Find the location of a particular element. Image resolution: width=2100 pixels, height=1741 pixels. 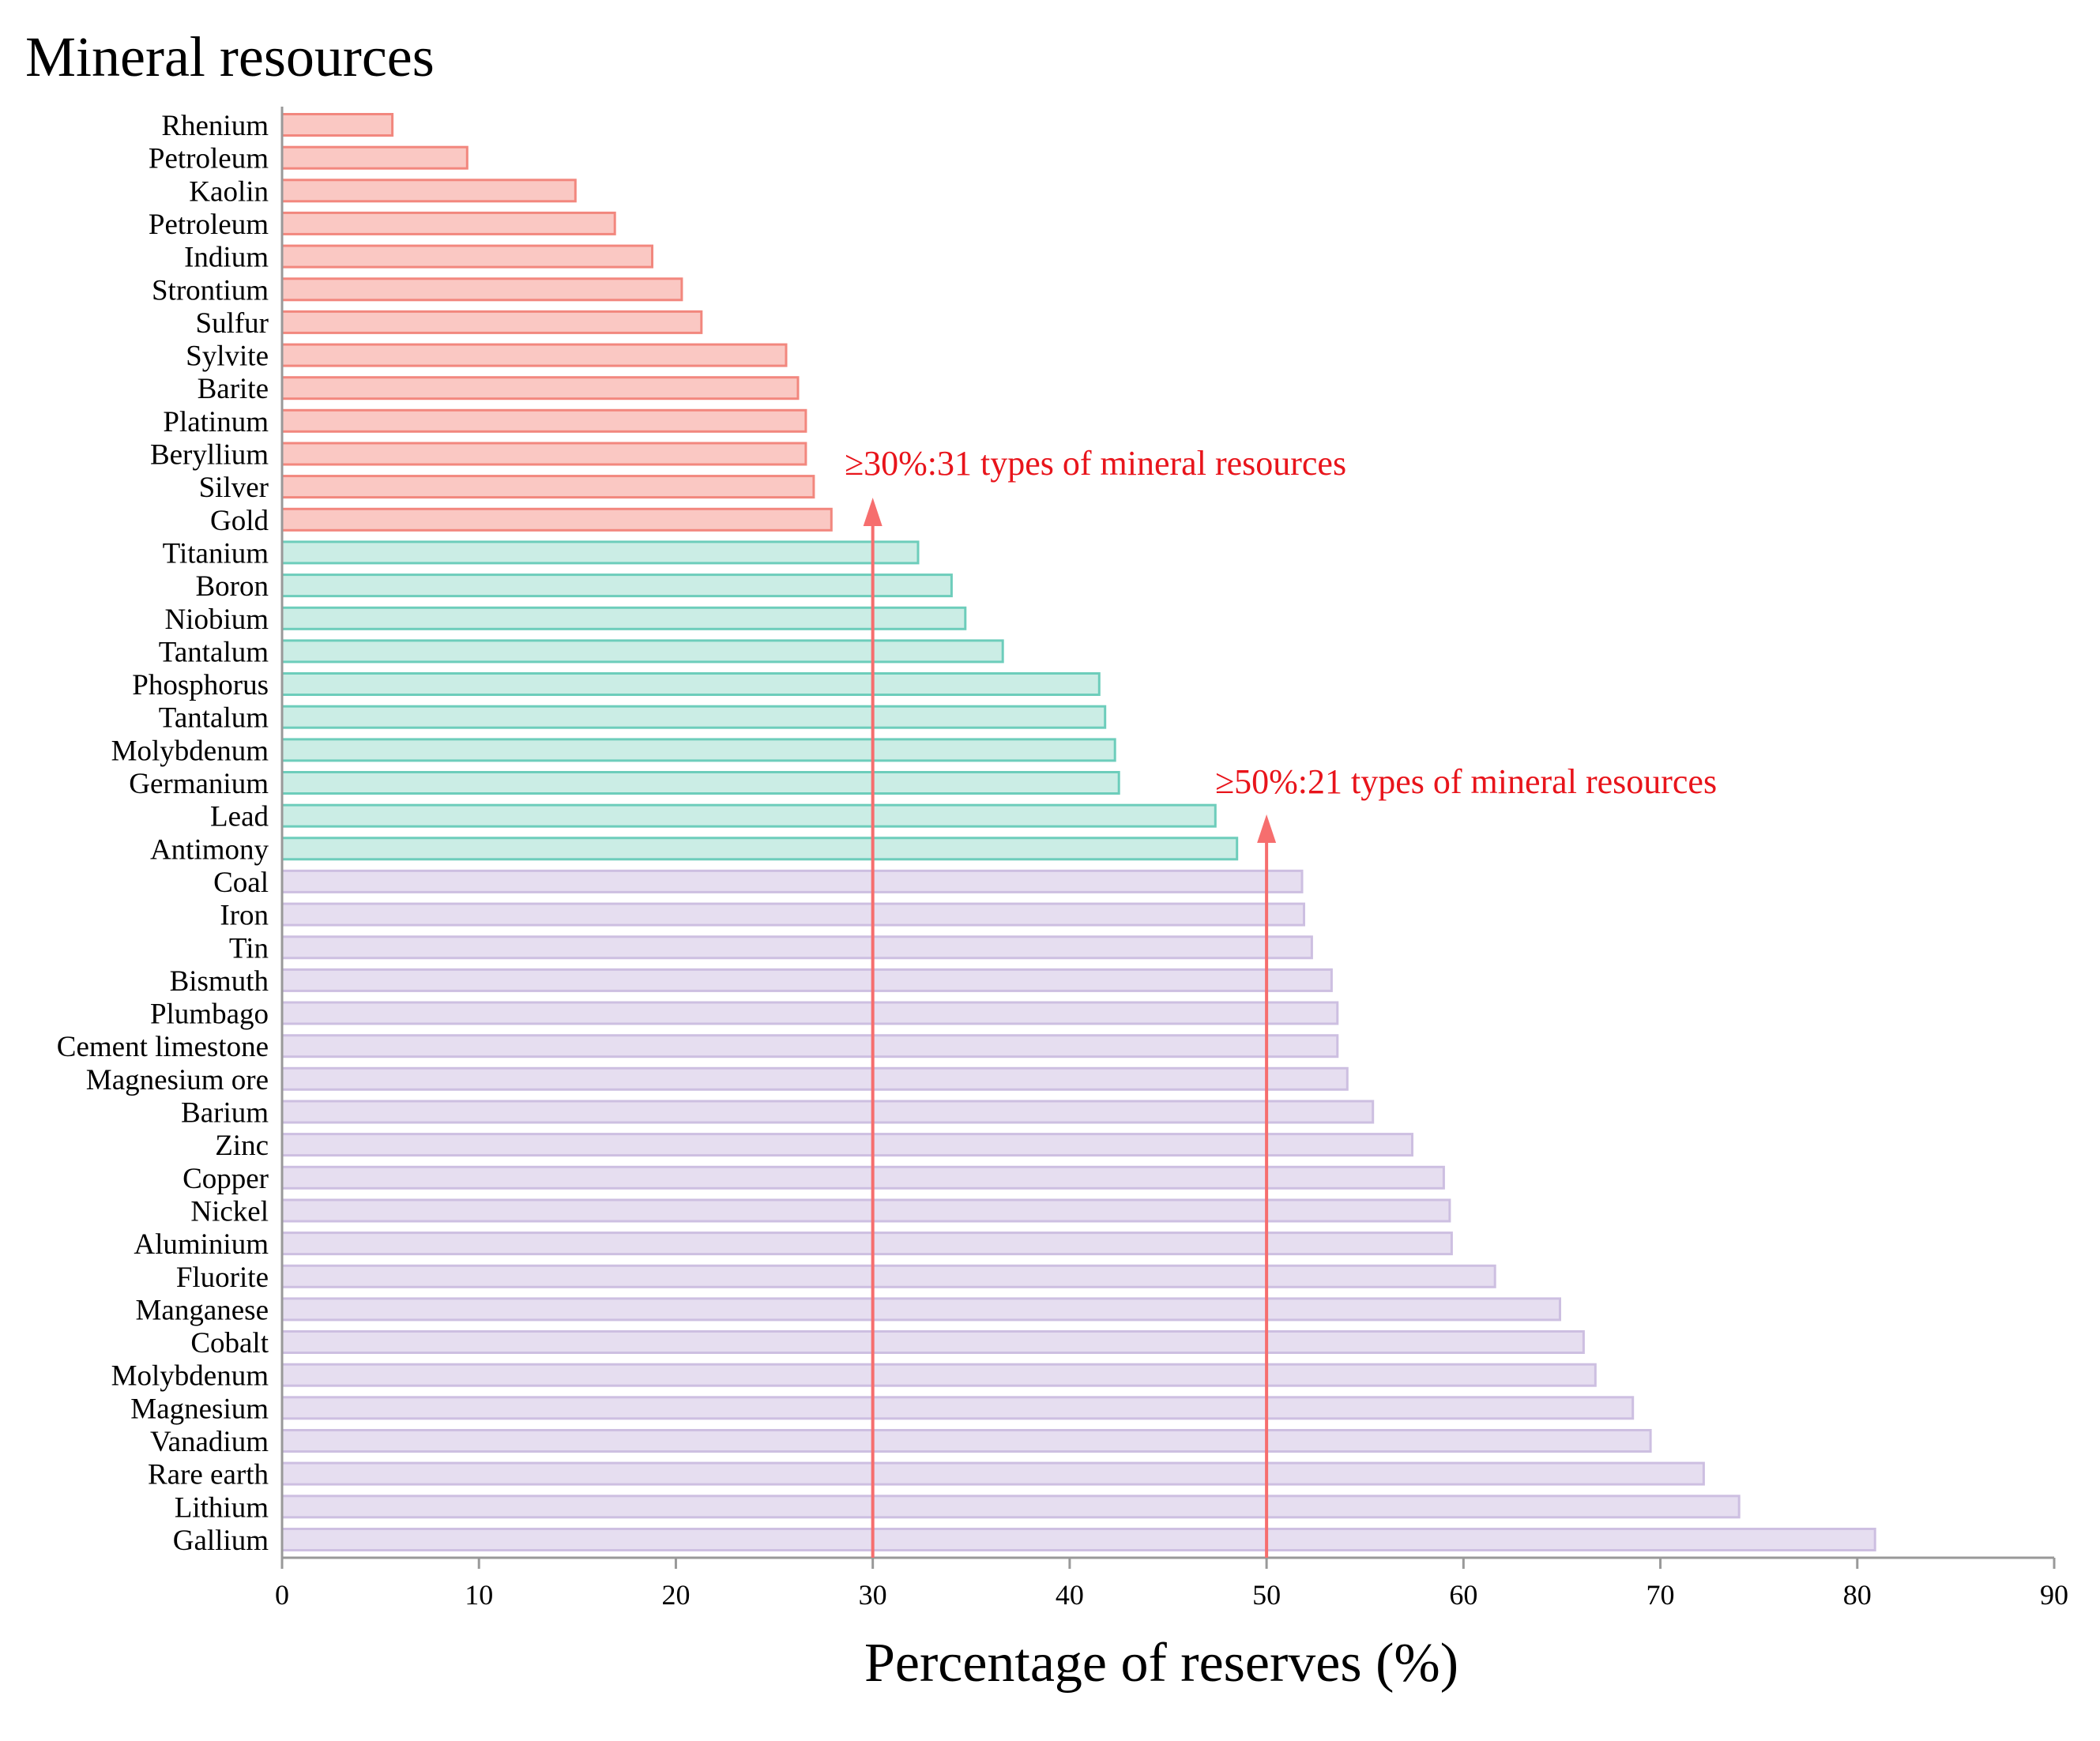

x-tick-label-60: 60 is located at coordinates (1463, 1595).